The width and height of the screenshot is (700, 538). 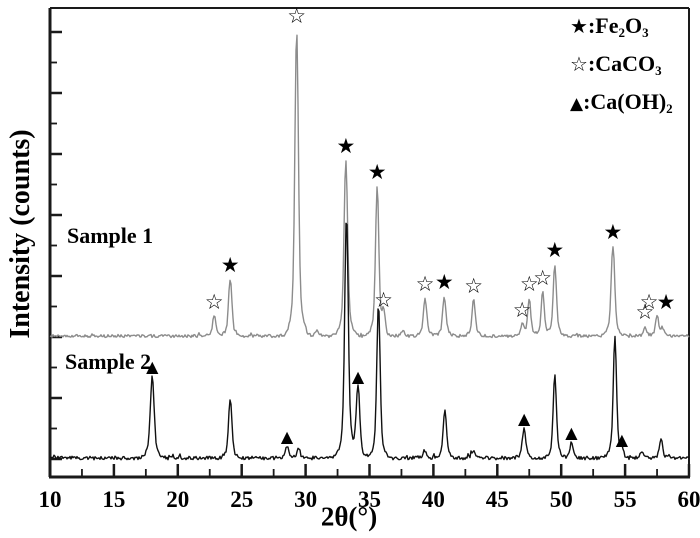 What do you see at coordinates (561, 499) in the screenshot?
I see `x-tick-label: 50` at bounding box center [561, 499].